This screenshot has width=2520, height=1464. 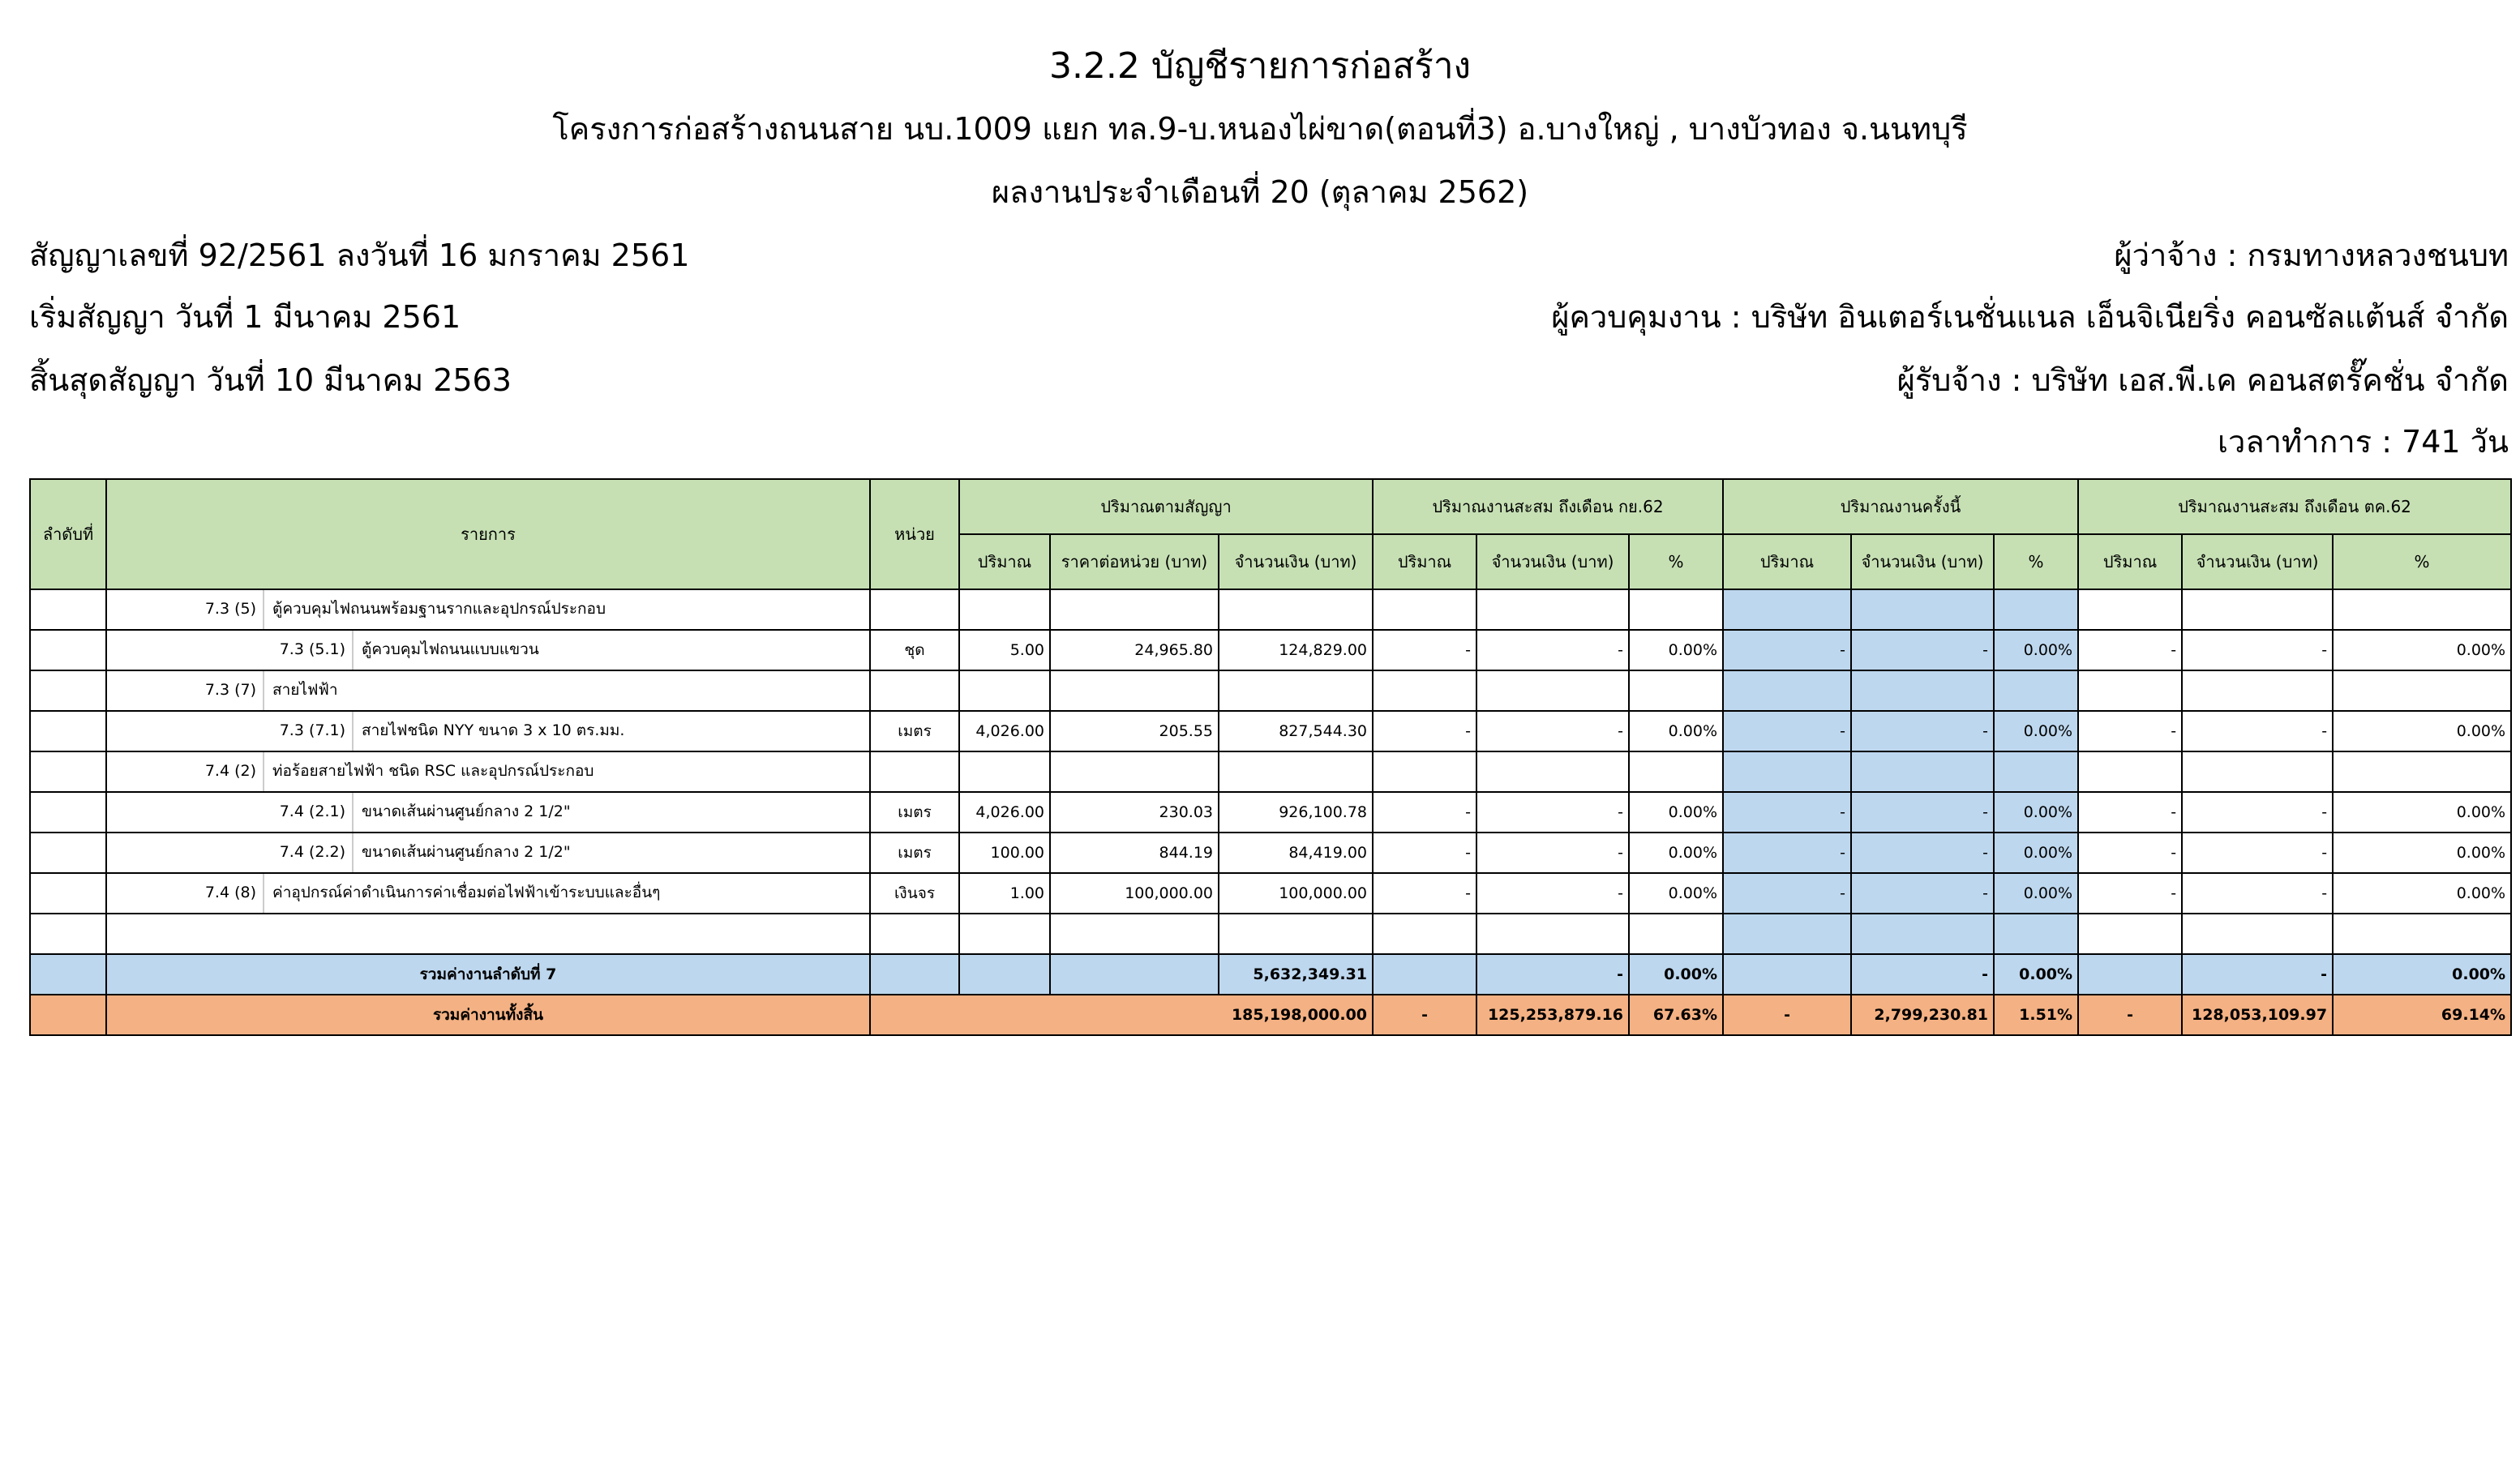 I want to click on group-contract: ปริมาณตามสัญญา, so click(x=1166, y=506).